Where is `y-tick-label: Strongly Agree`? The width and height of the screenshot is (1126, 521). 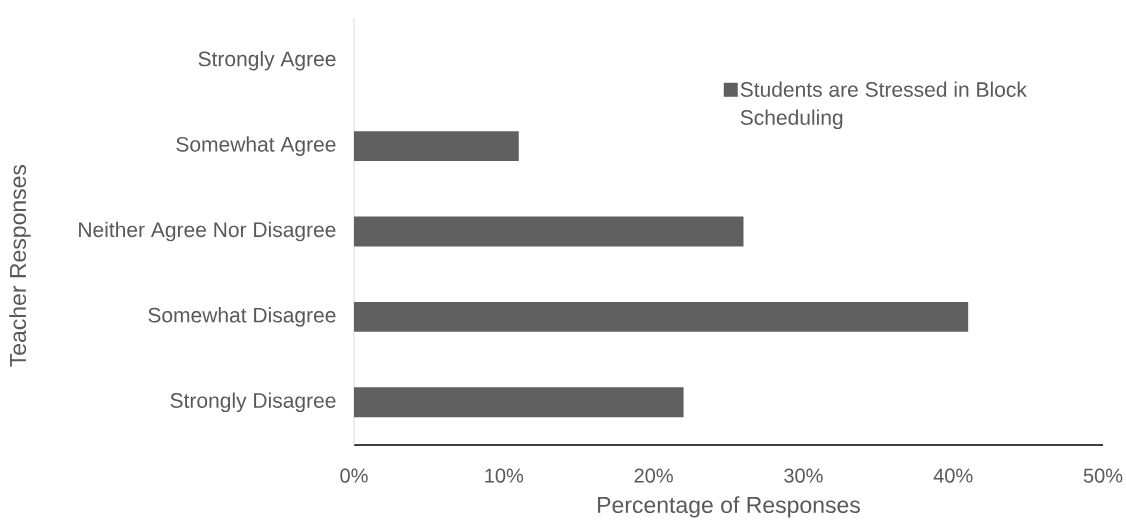 y-tick-label: Strongly Agree is located at coordinates (267, 60).